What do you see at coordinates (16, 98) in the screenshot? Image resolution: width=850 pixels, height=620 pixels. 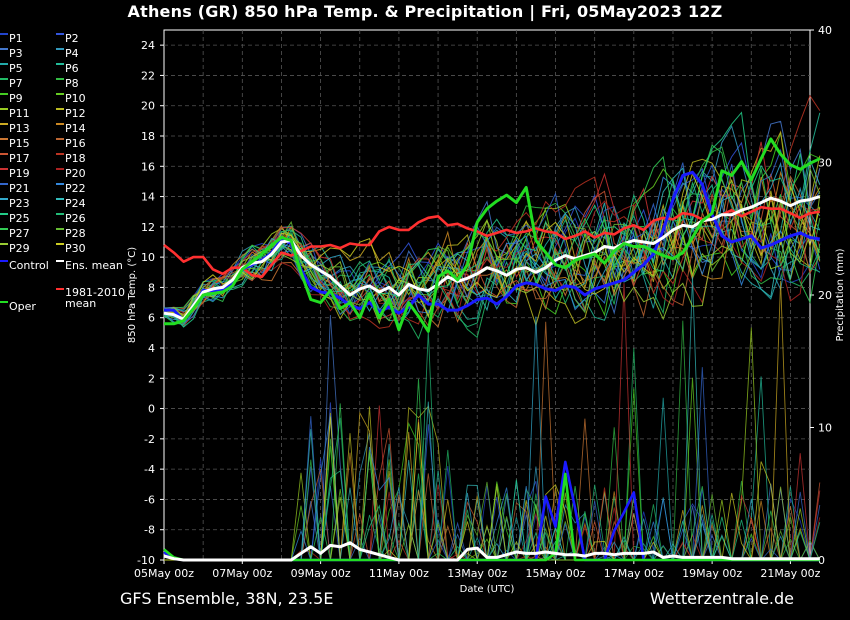 I see `legend-label: P9` at bounding box center [16, 98].